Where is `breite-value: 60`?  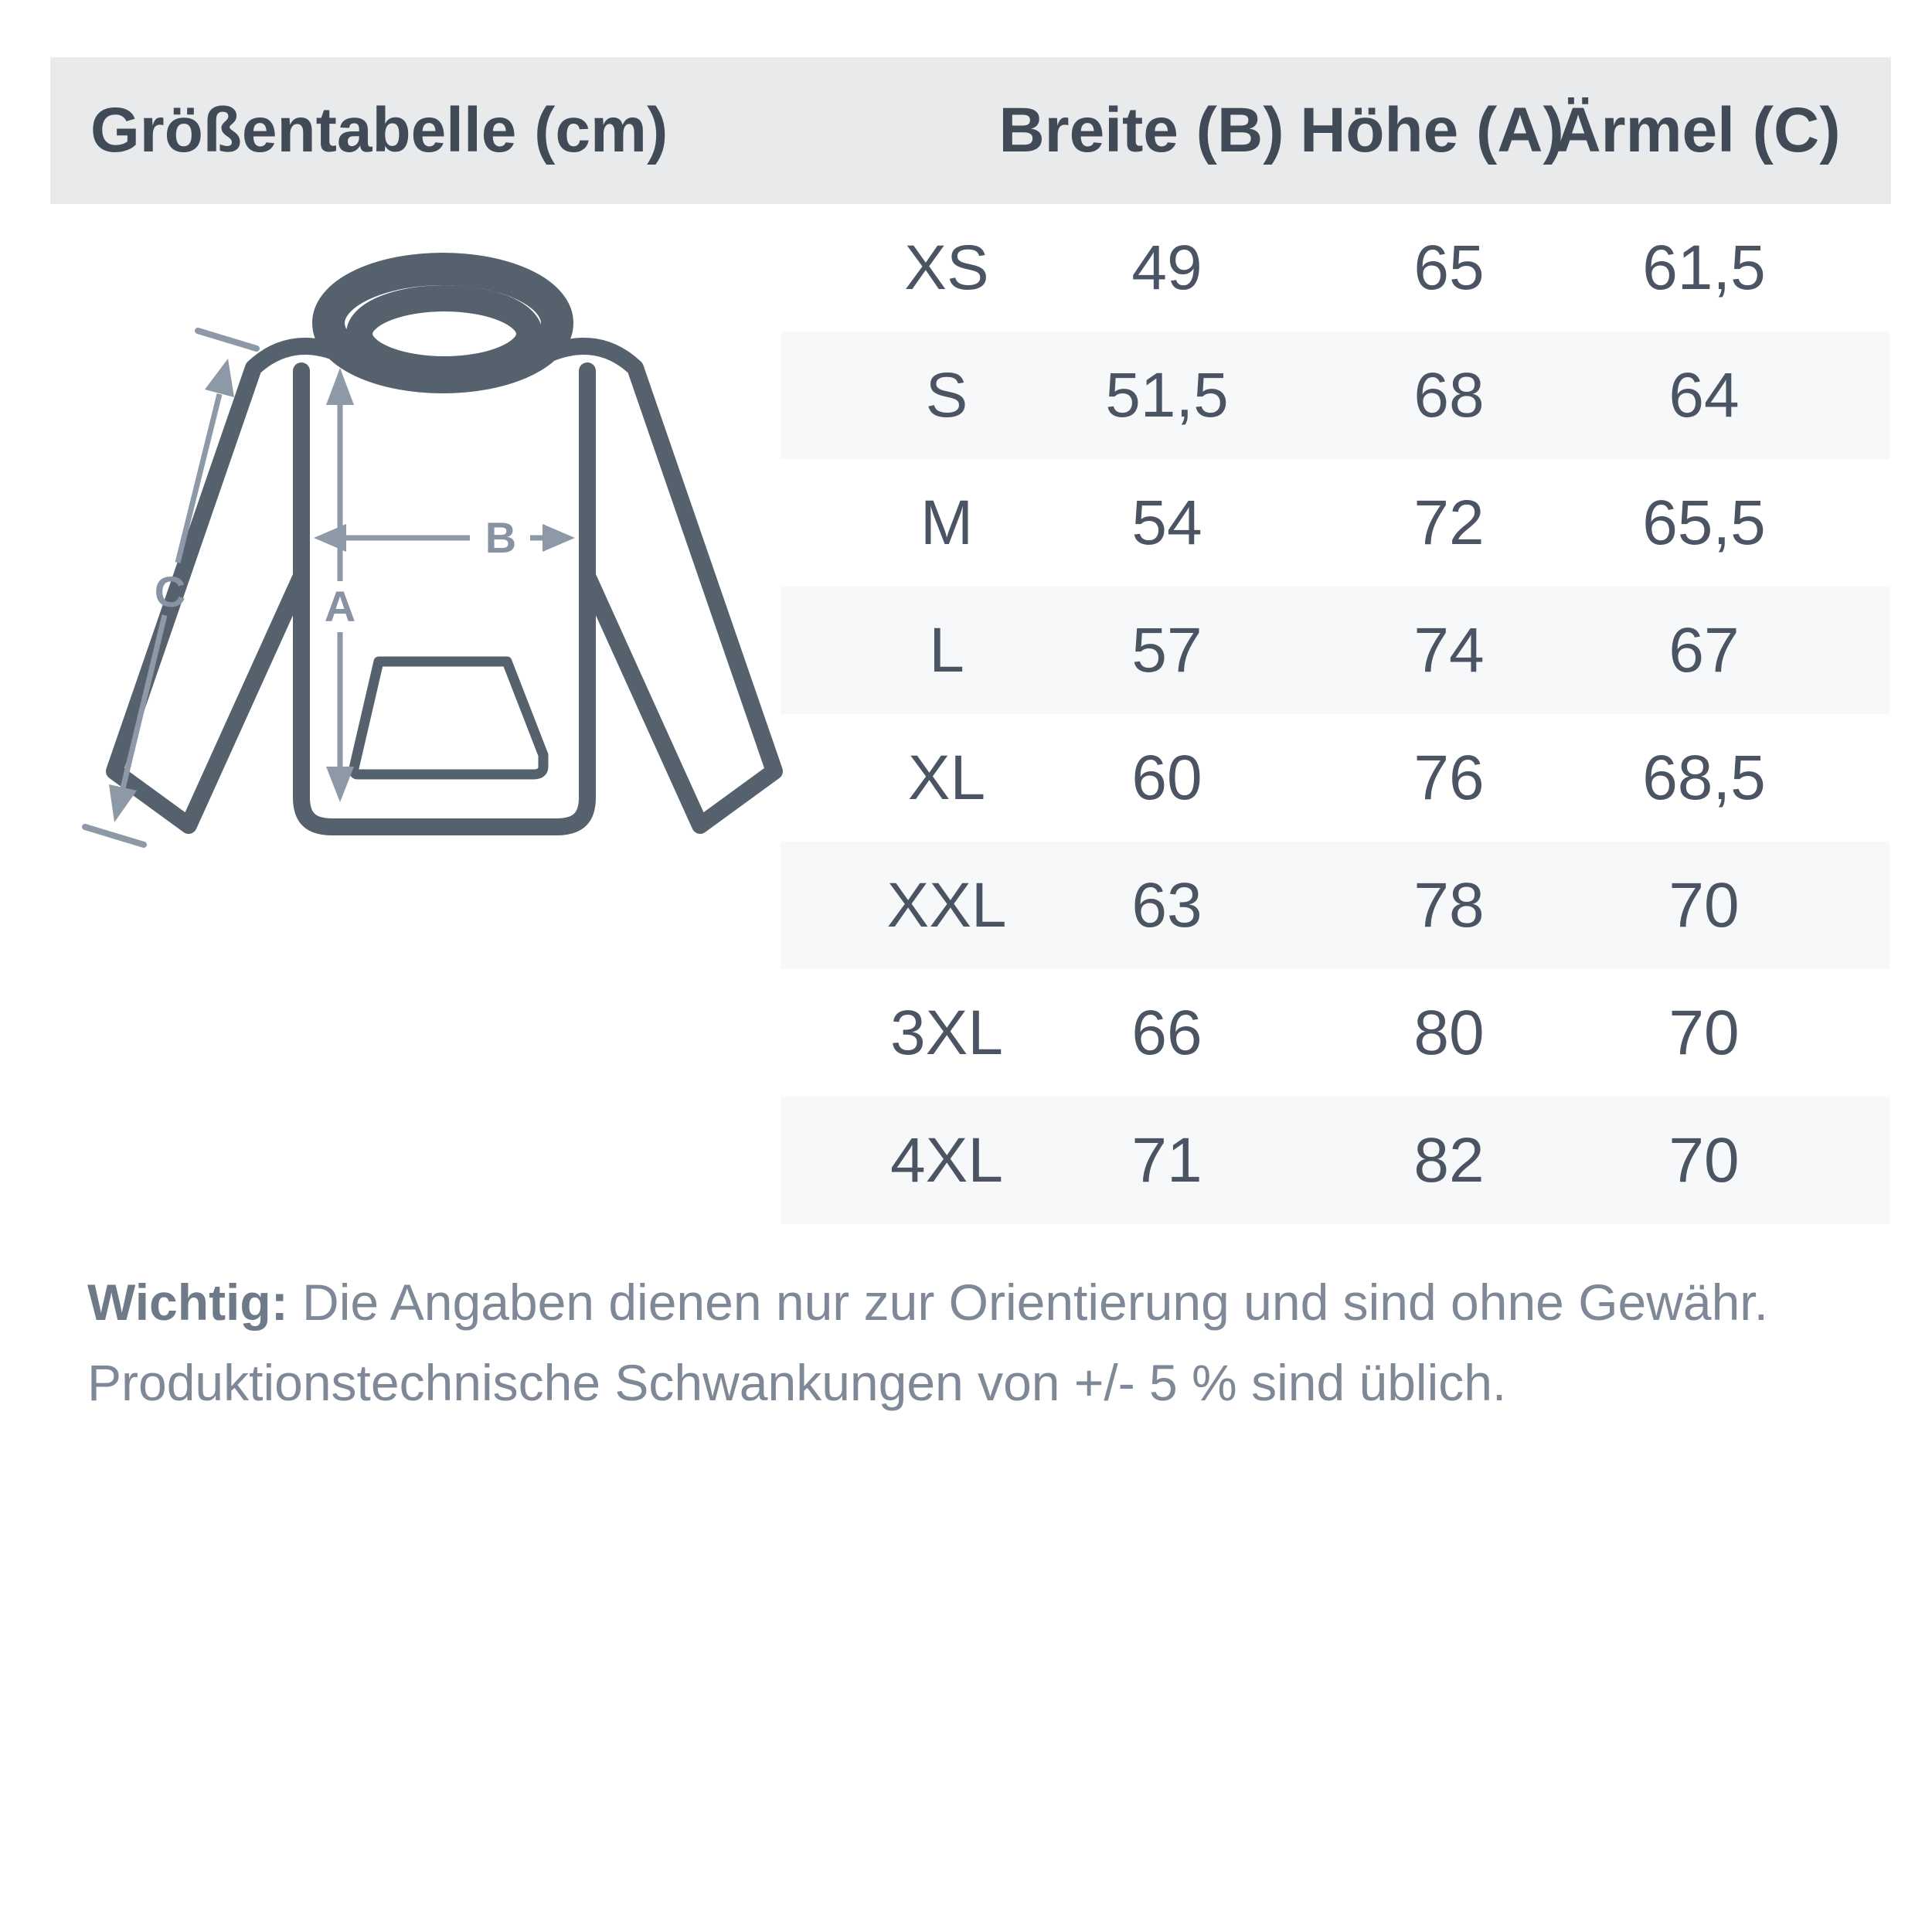 breite-value: 60 is located at coordinates (1166, 778).